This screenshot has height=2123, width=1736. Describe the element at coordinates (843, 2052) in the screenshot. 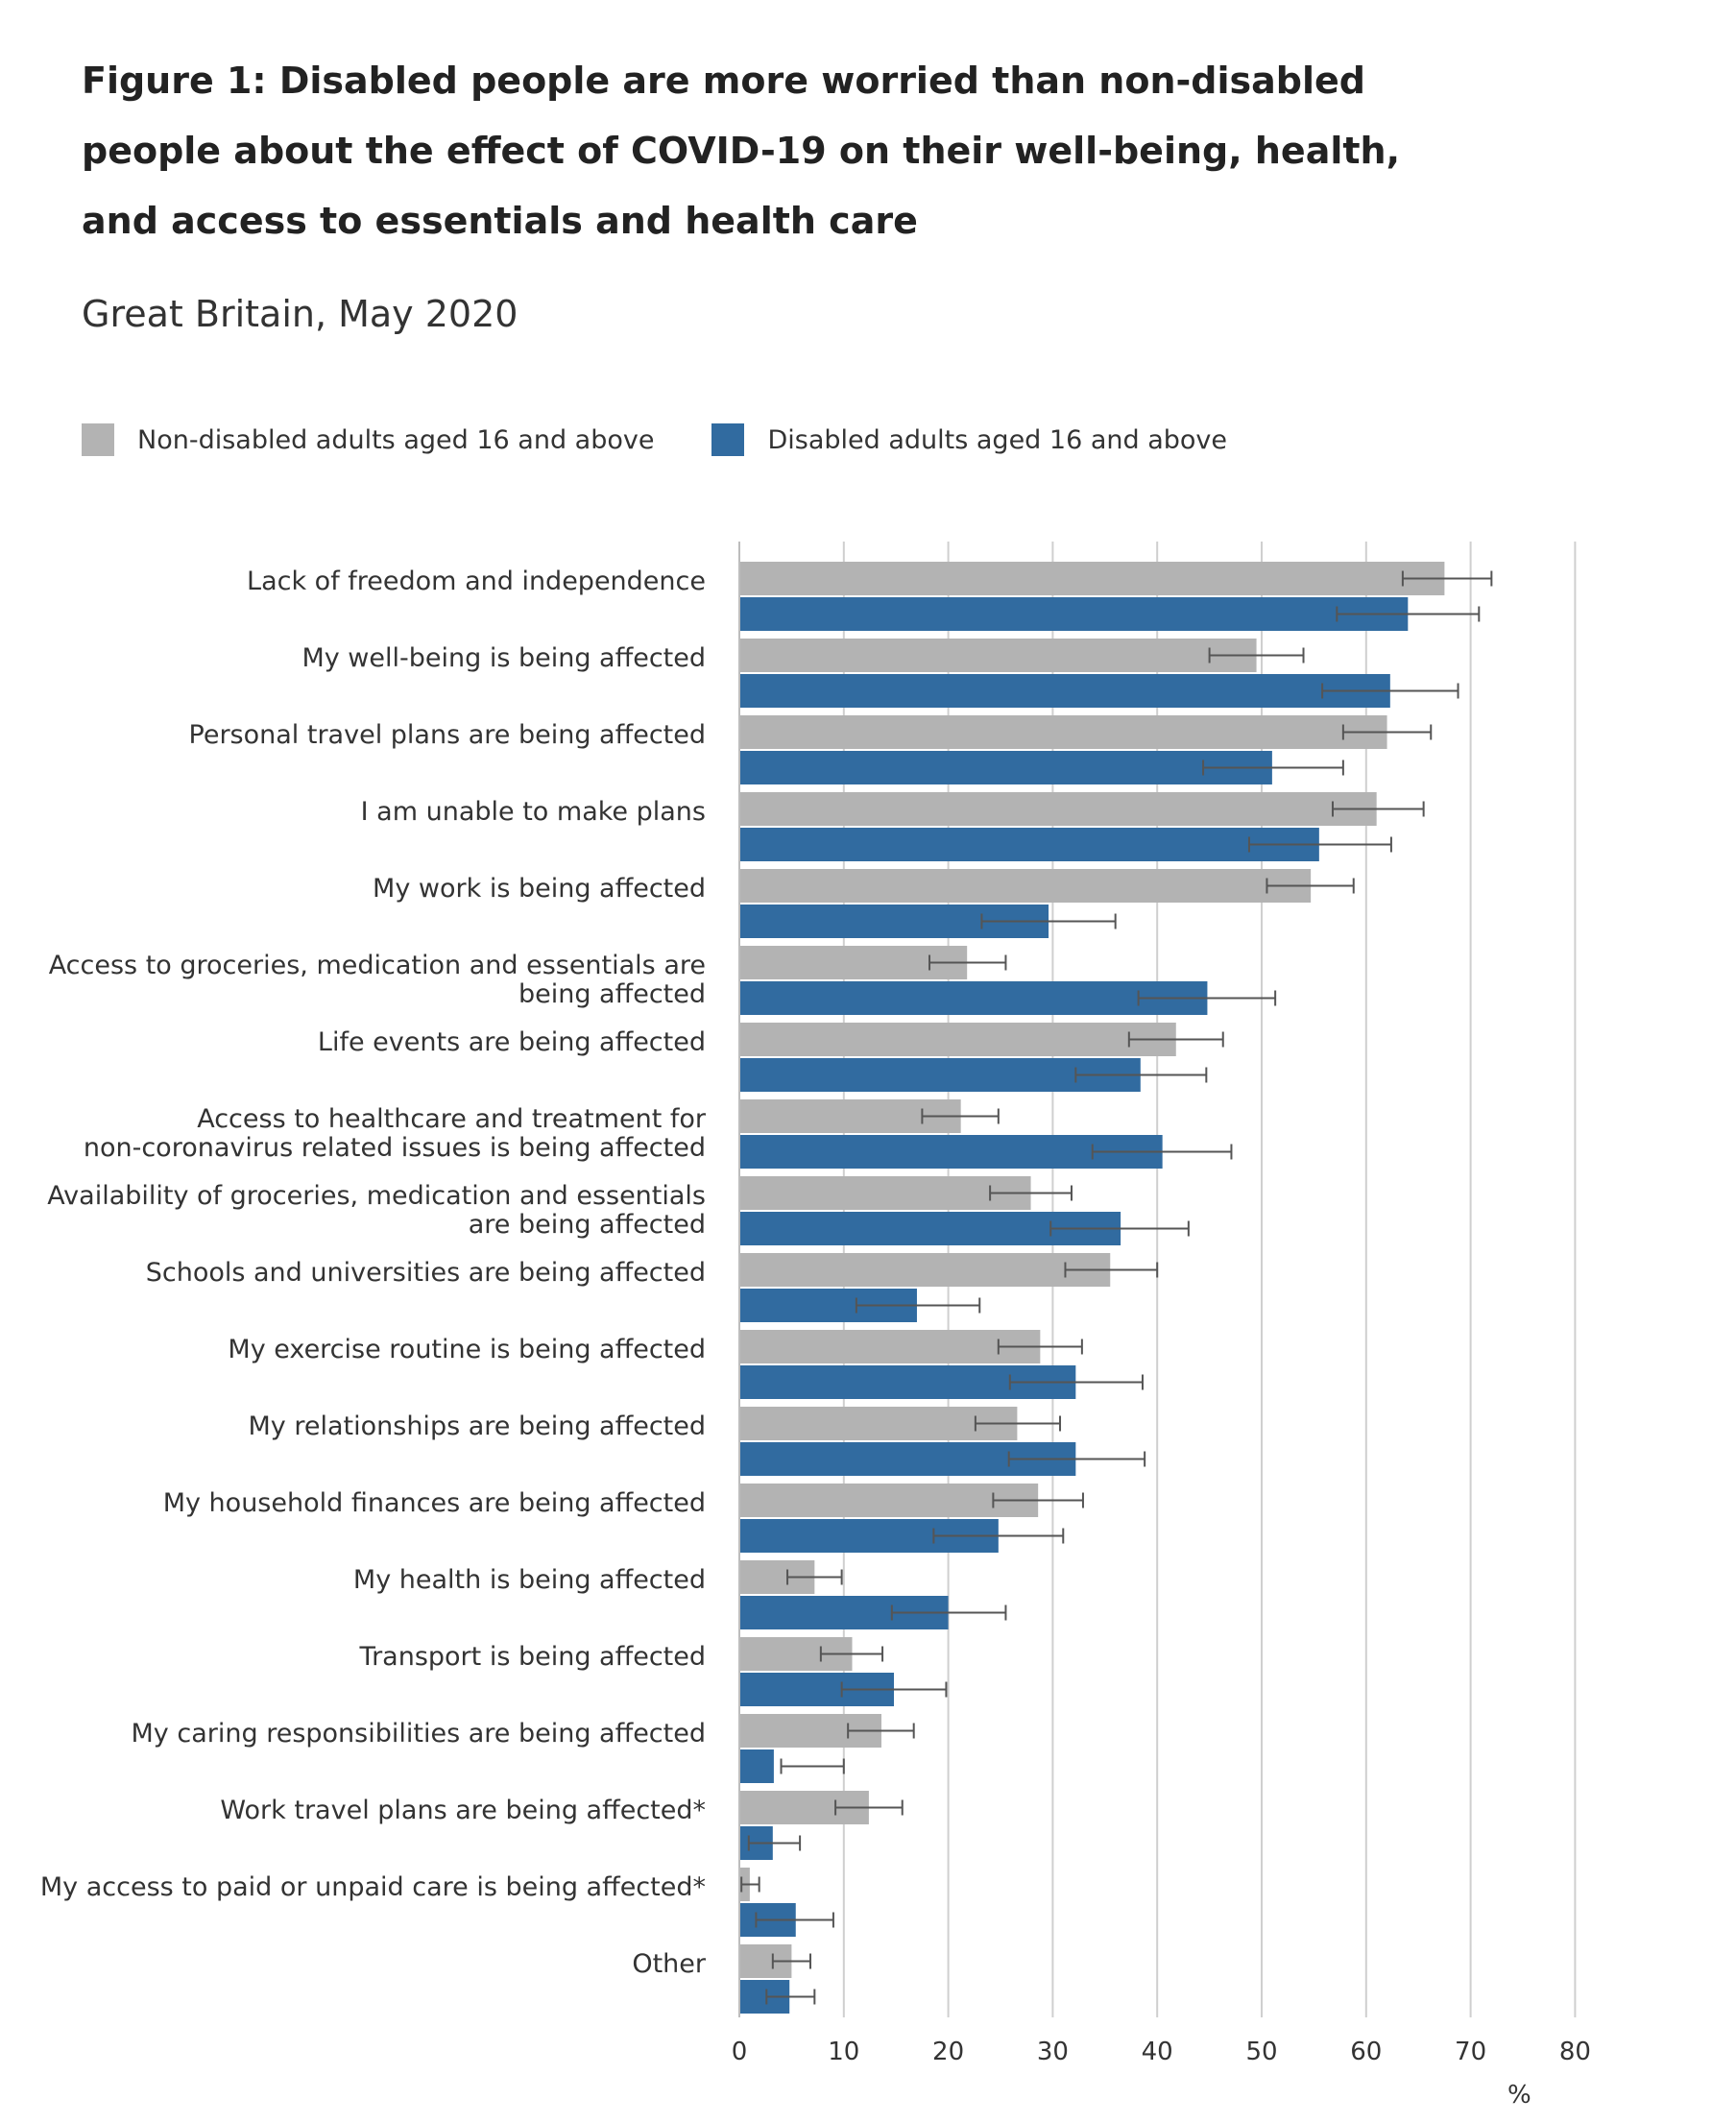

I see `x-tick-label-10: 10` at that location.